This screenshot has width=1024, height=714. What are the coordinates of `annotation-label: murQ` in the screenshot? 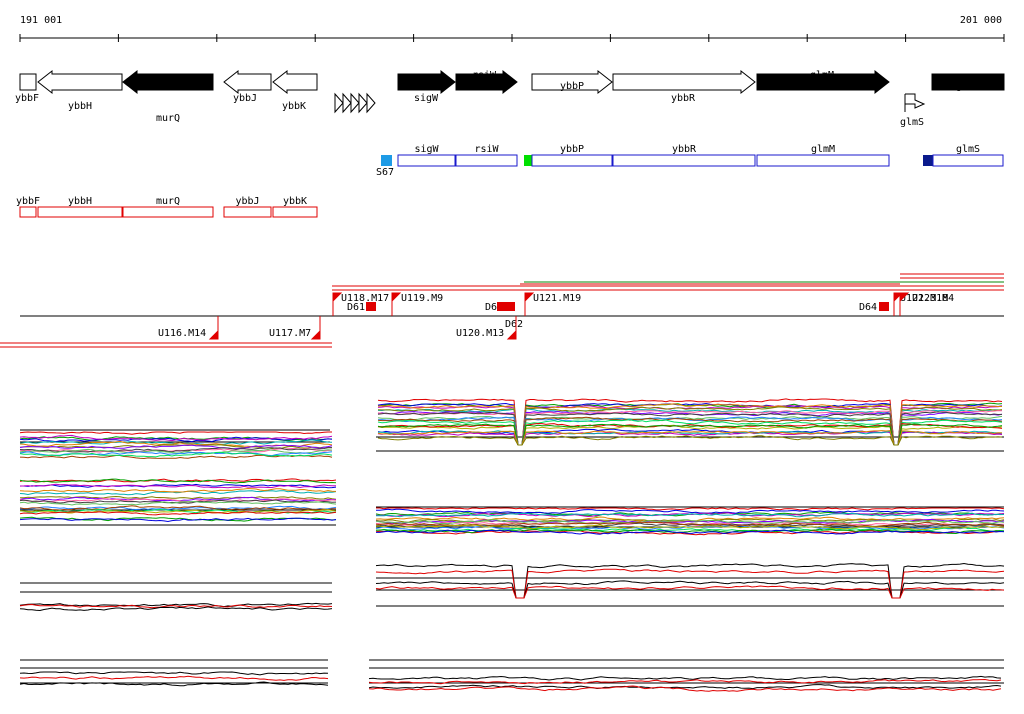 It's located at (168, 201).